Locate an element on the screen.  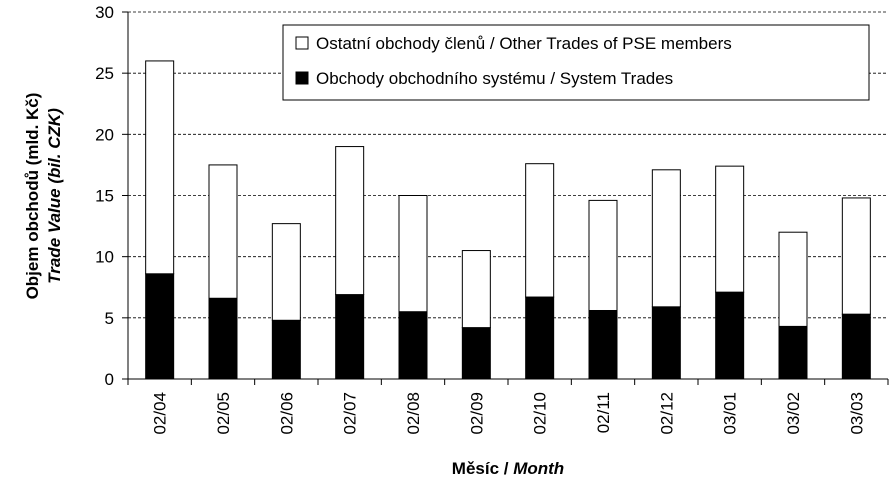
y-axis-title: Objem obchodů (mld. Kč) is located at coordinates (32, 196).